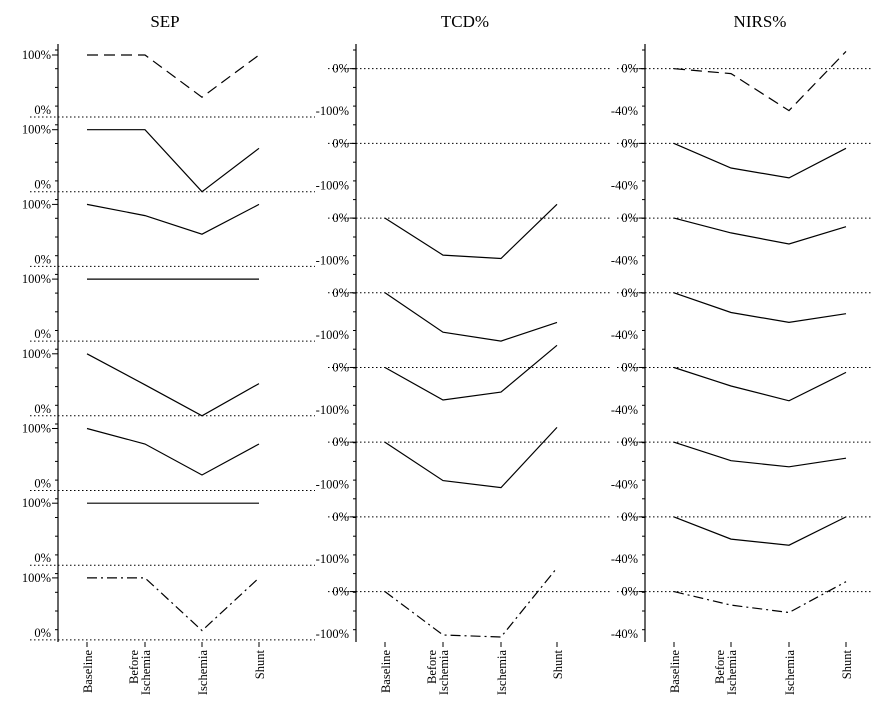 The height and width of the screenshot is (704, 882). What do you see at coordinates (260, 664) in the screenshot?
I see `sep-category-label: Shunt` at bounding box center [260, 664].